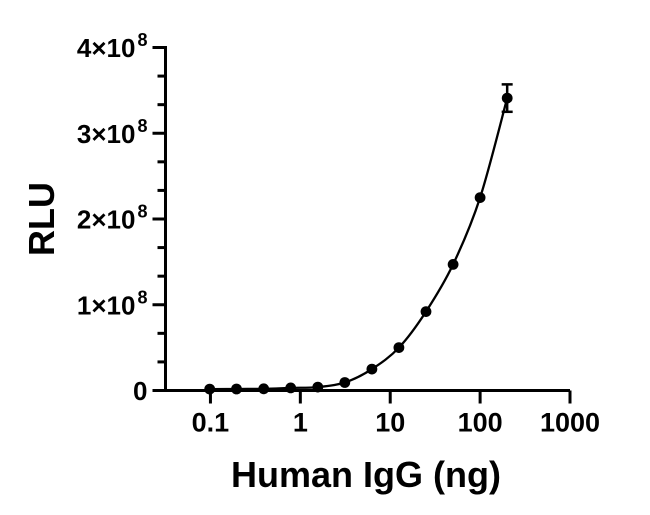  Describe the element at coordinates (112, 218) in the screenshot. I see `y-tick-label: 2×10 8` at that location.